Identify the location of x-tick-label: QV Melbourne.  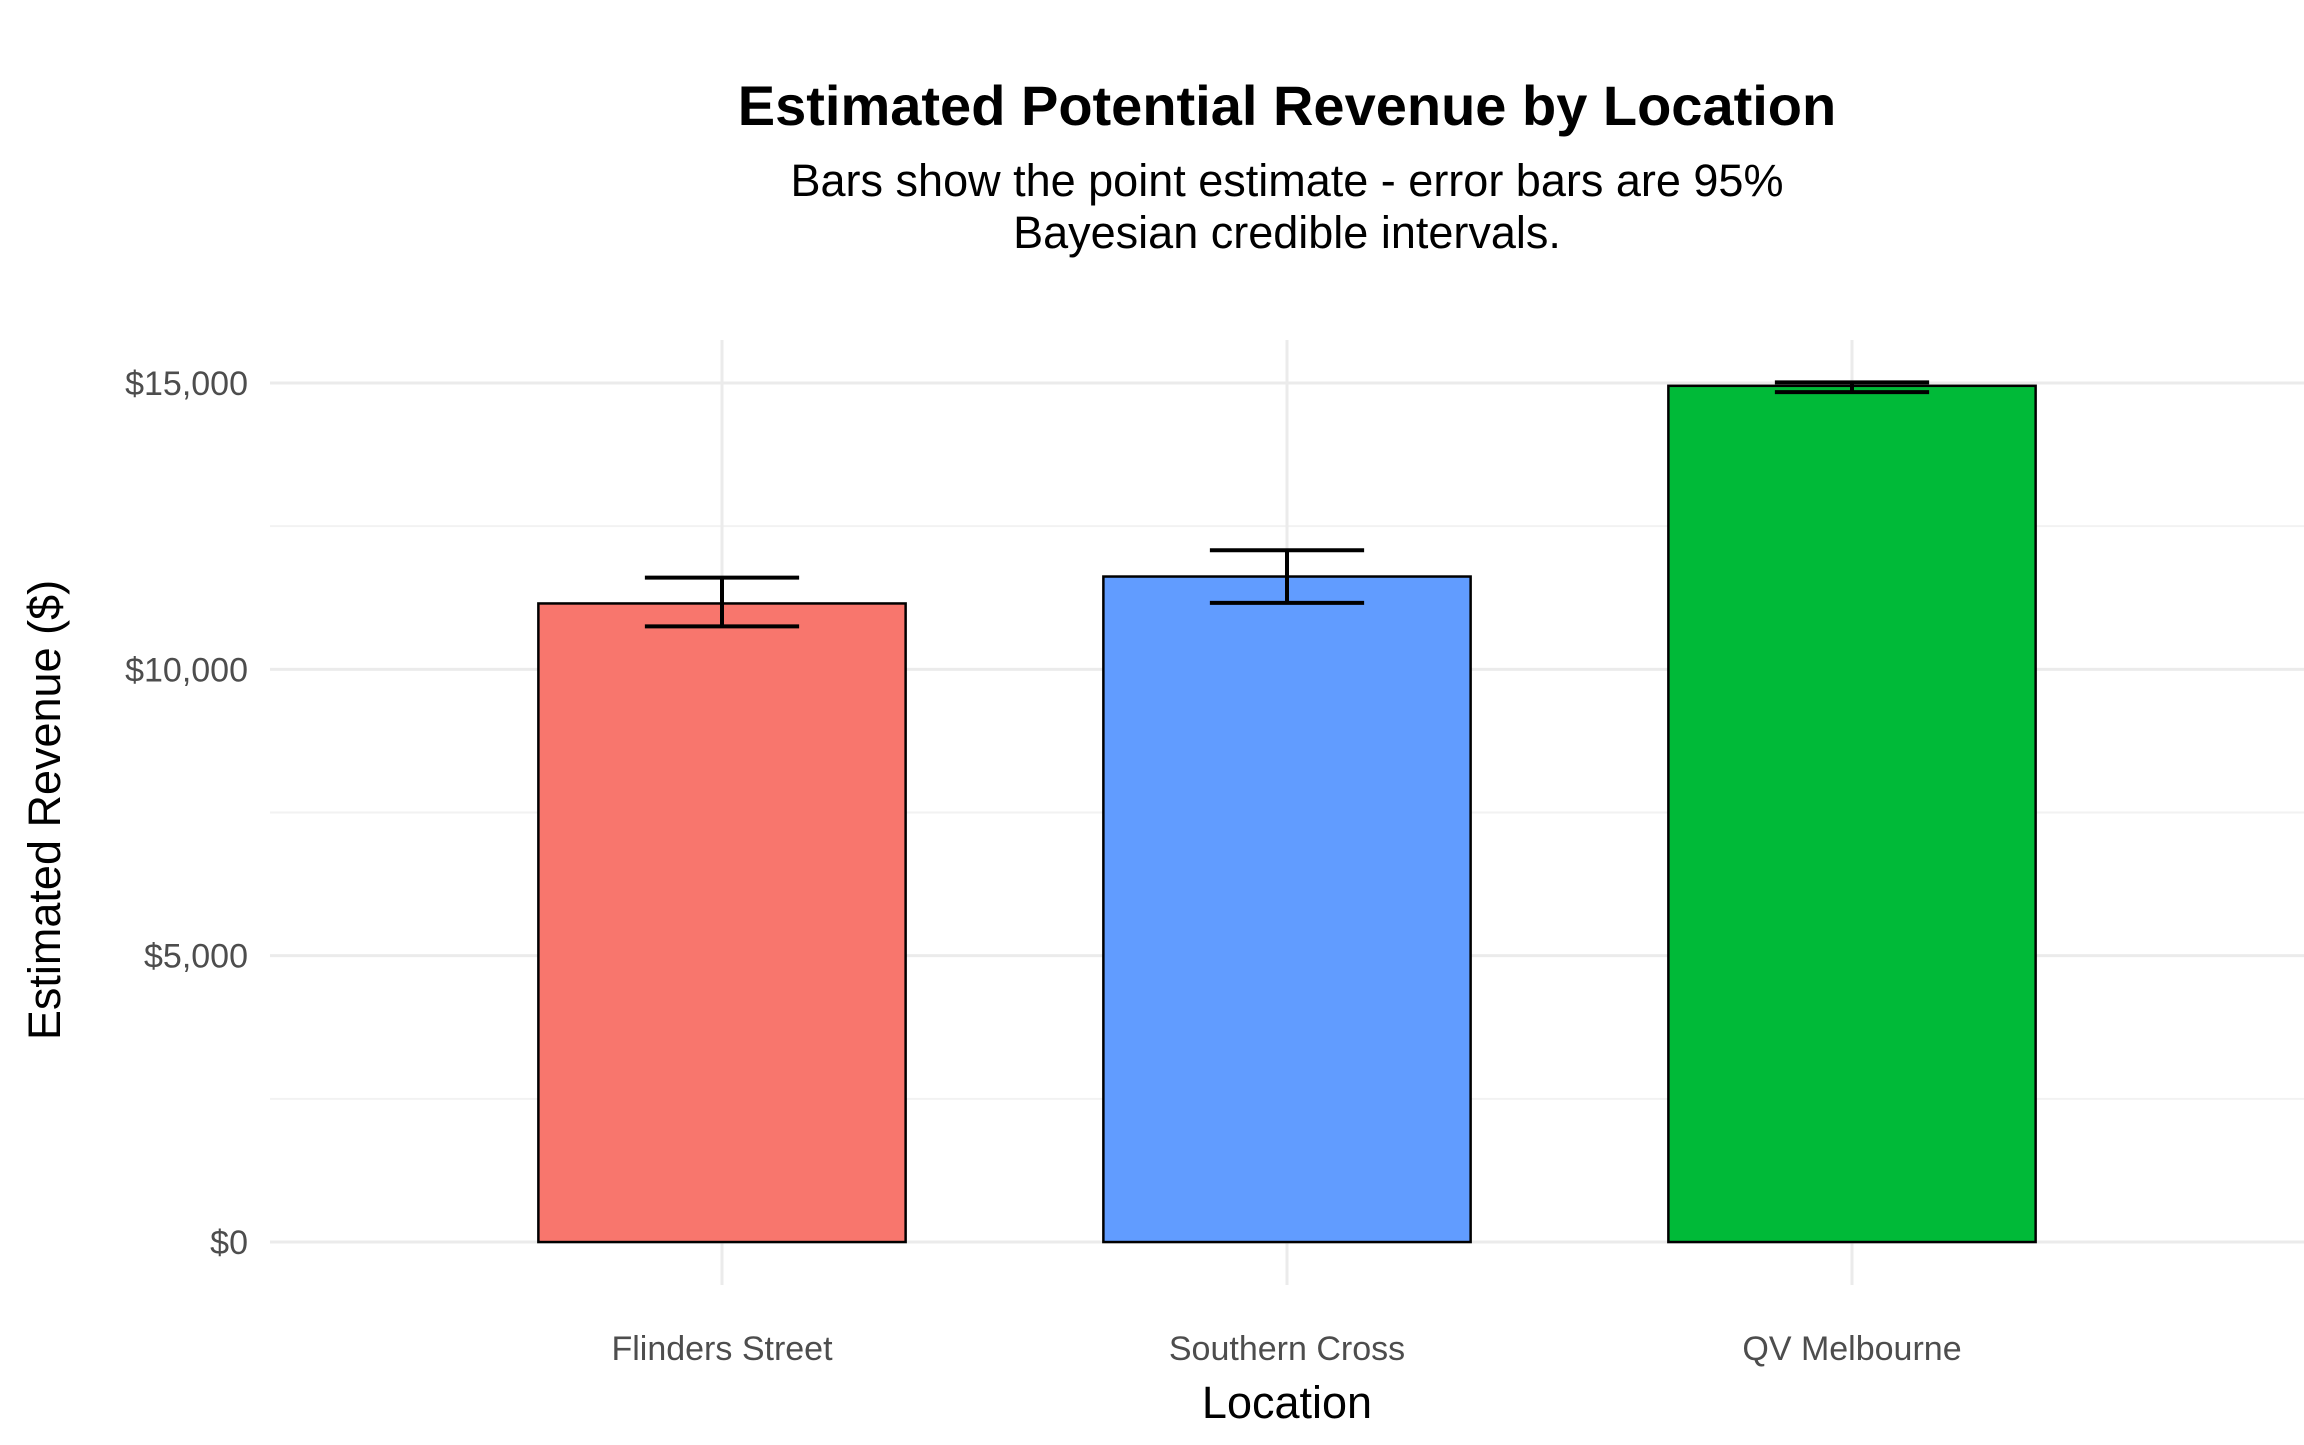
(1851, 1349).